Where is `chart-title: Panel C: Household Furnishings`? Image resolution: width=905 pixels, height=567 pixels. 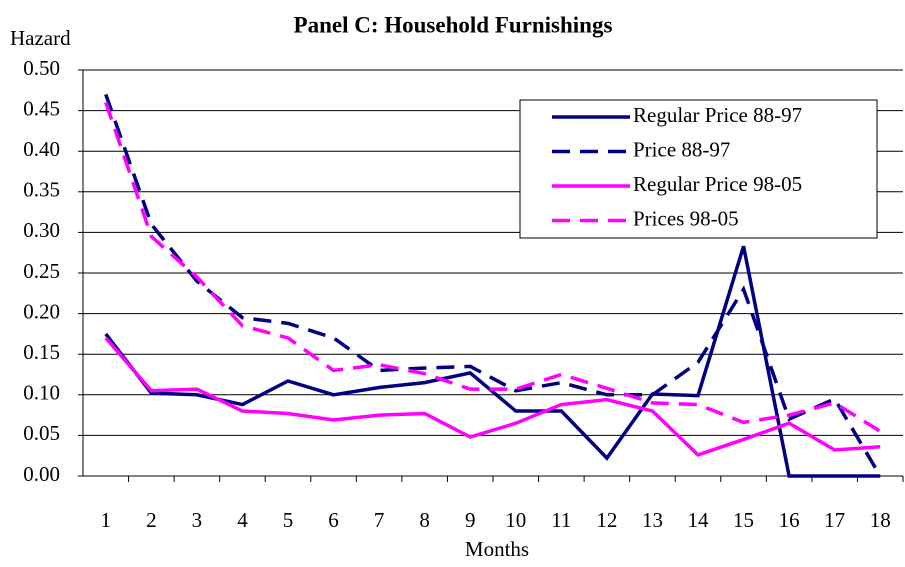
chart-title: Panel C: Household Furnishings is located at coordinates (453, 24).